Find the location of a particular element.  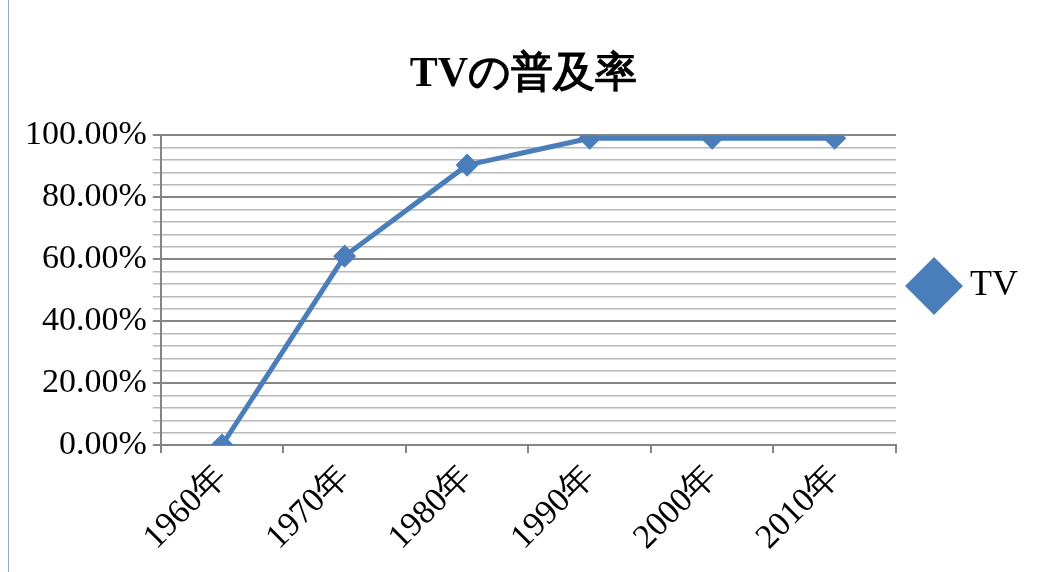

y-tick-label: 40.00% is located at coordinates (94, 319).